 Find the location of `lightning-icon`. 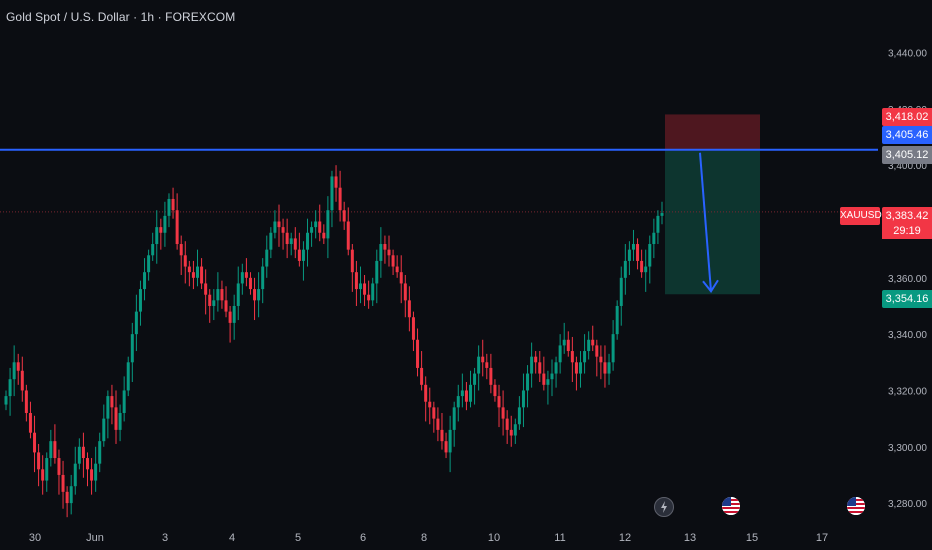

lightning-icon is located at coordinates (664, 507).